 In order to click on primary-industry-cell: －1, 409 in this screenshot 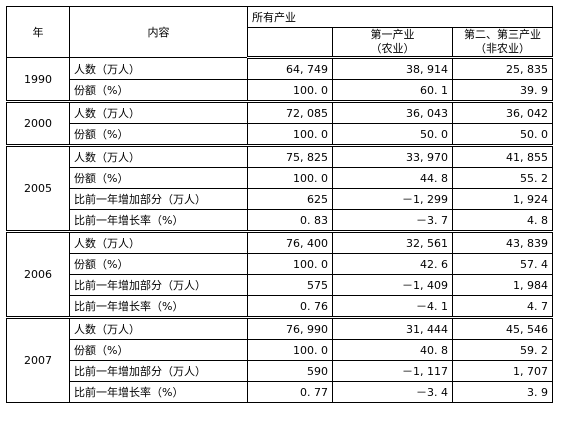, I will do `click(392, 285)`.